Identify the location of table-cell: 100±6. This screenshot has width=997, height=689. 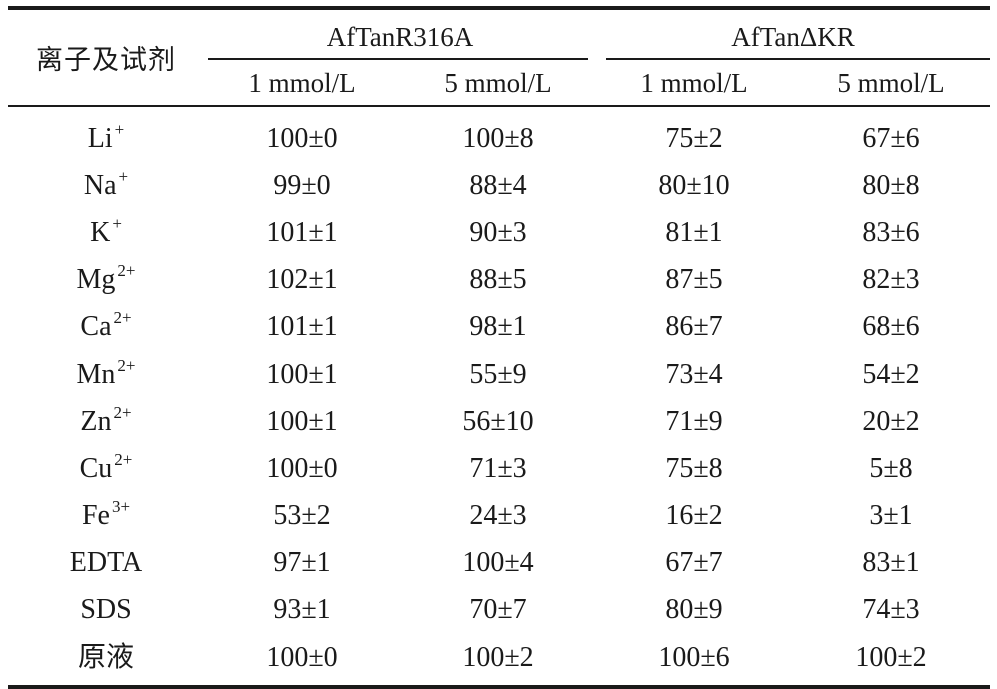
(694, 657).